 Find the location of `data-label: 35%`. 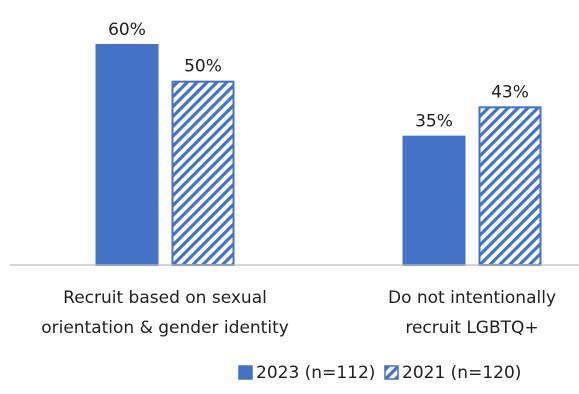

data-label: 35% is located at coordinates (434, 122).